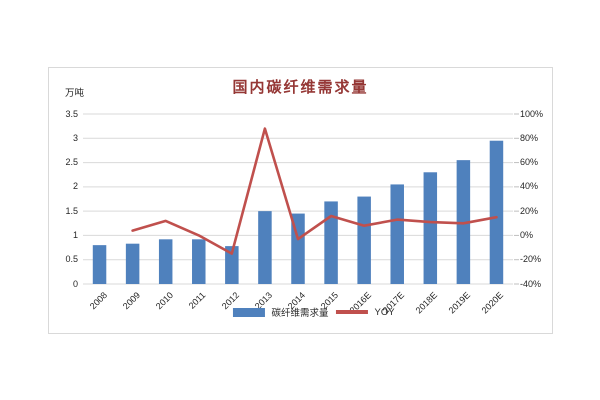 The width and height of the screenshot is (600, 400). Describe the element at coordinates (75, 94) in the screenshot. I see `y-axis-unit-label: 万吨` at that location.